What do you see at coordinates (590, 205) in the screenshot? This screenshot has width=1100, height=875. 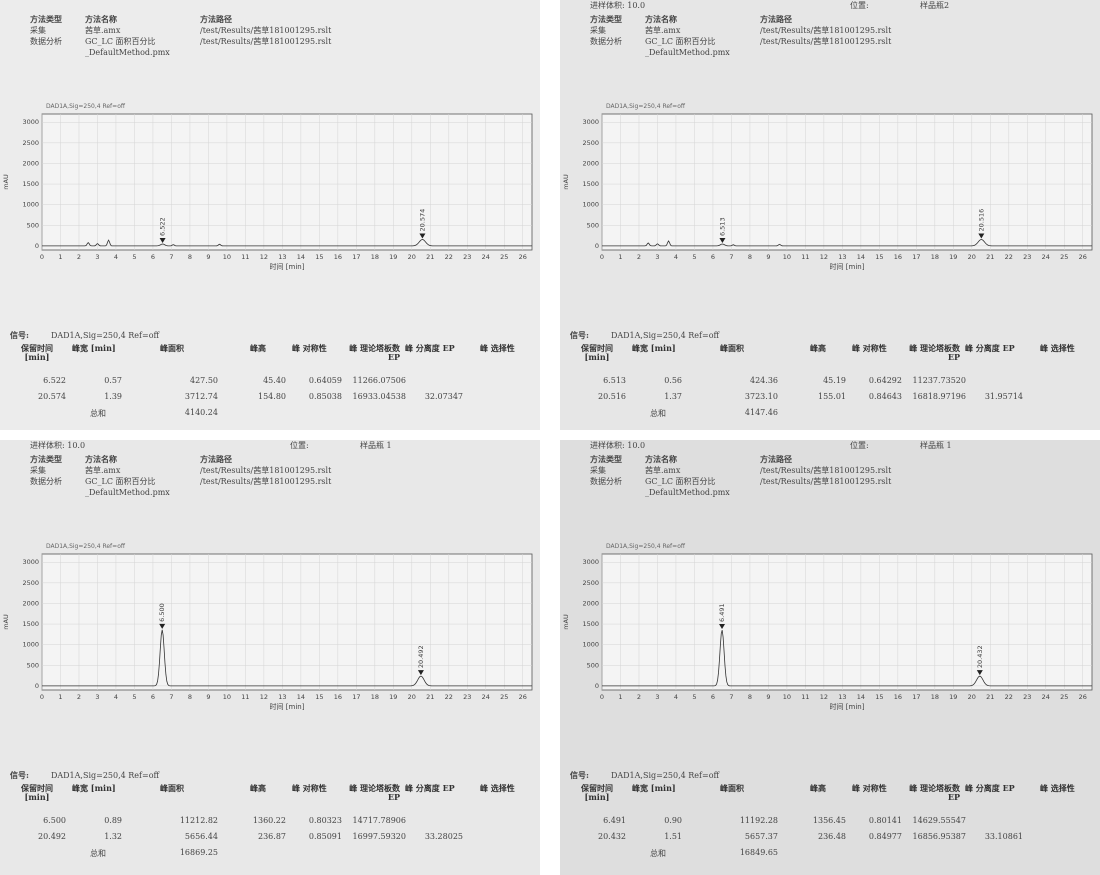 I see `y-tick-label: 1000` at bounding box center [590, 205].